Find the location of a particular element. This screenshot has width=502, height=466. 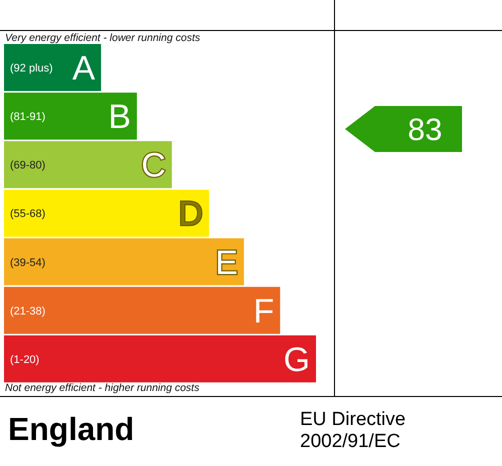

text: Very energy efficient - lower running costs is located at coordinates (102, 38).